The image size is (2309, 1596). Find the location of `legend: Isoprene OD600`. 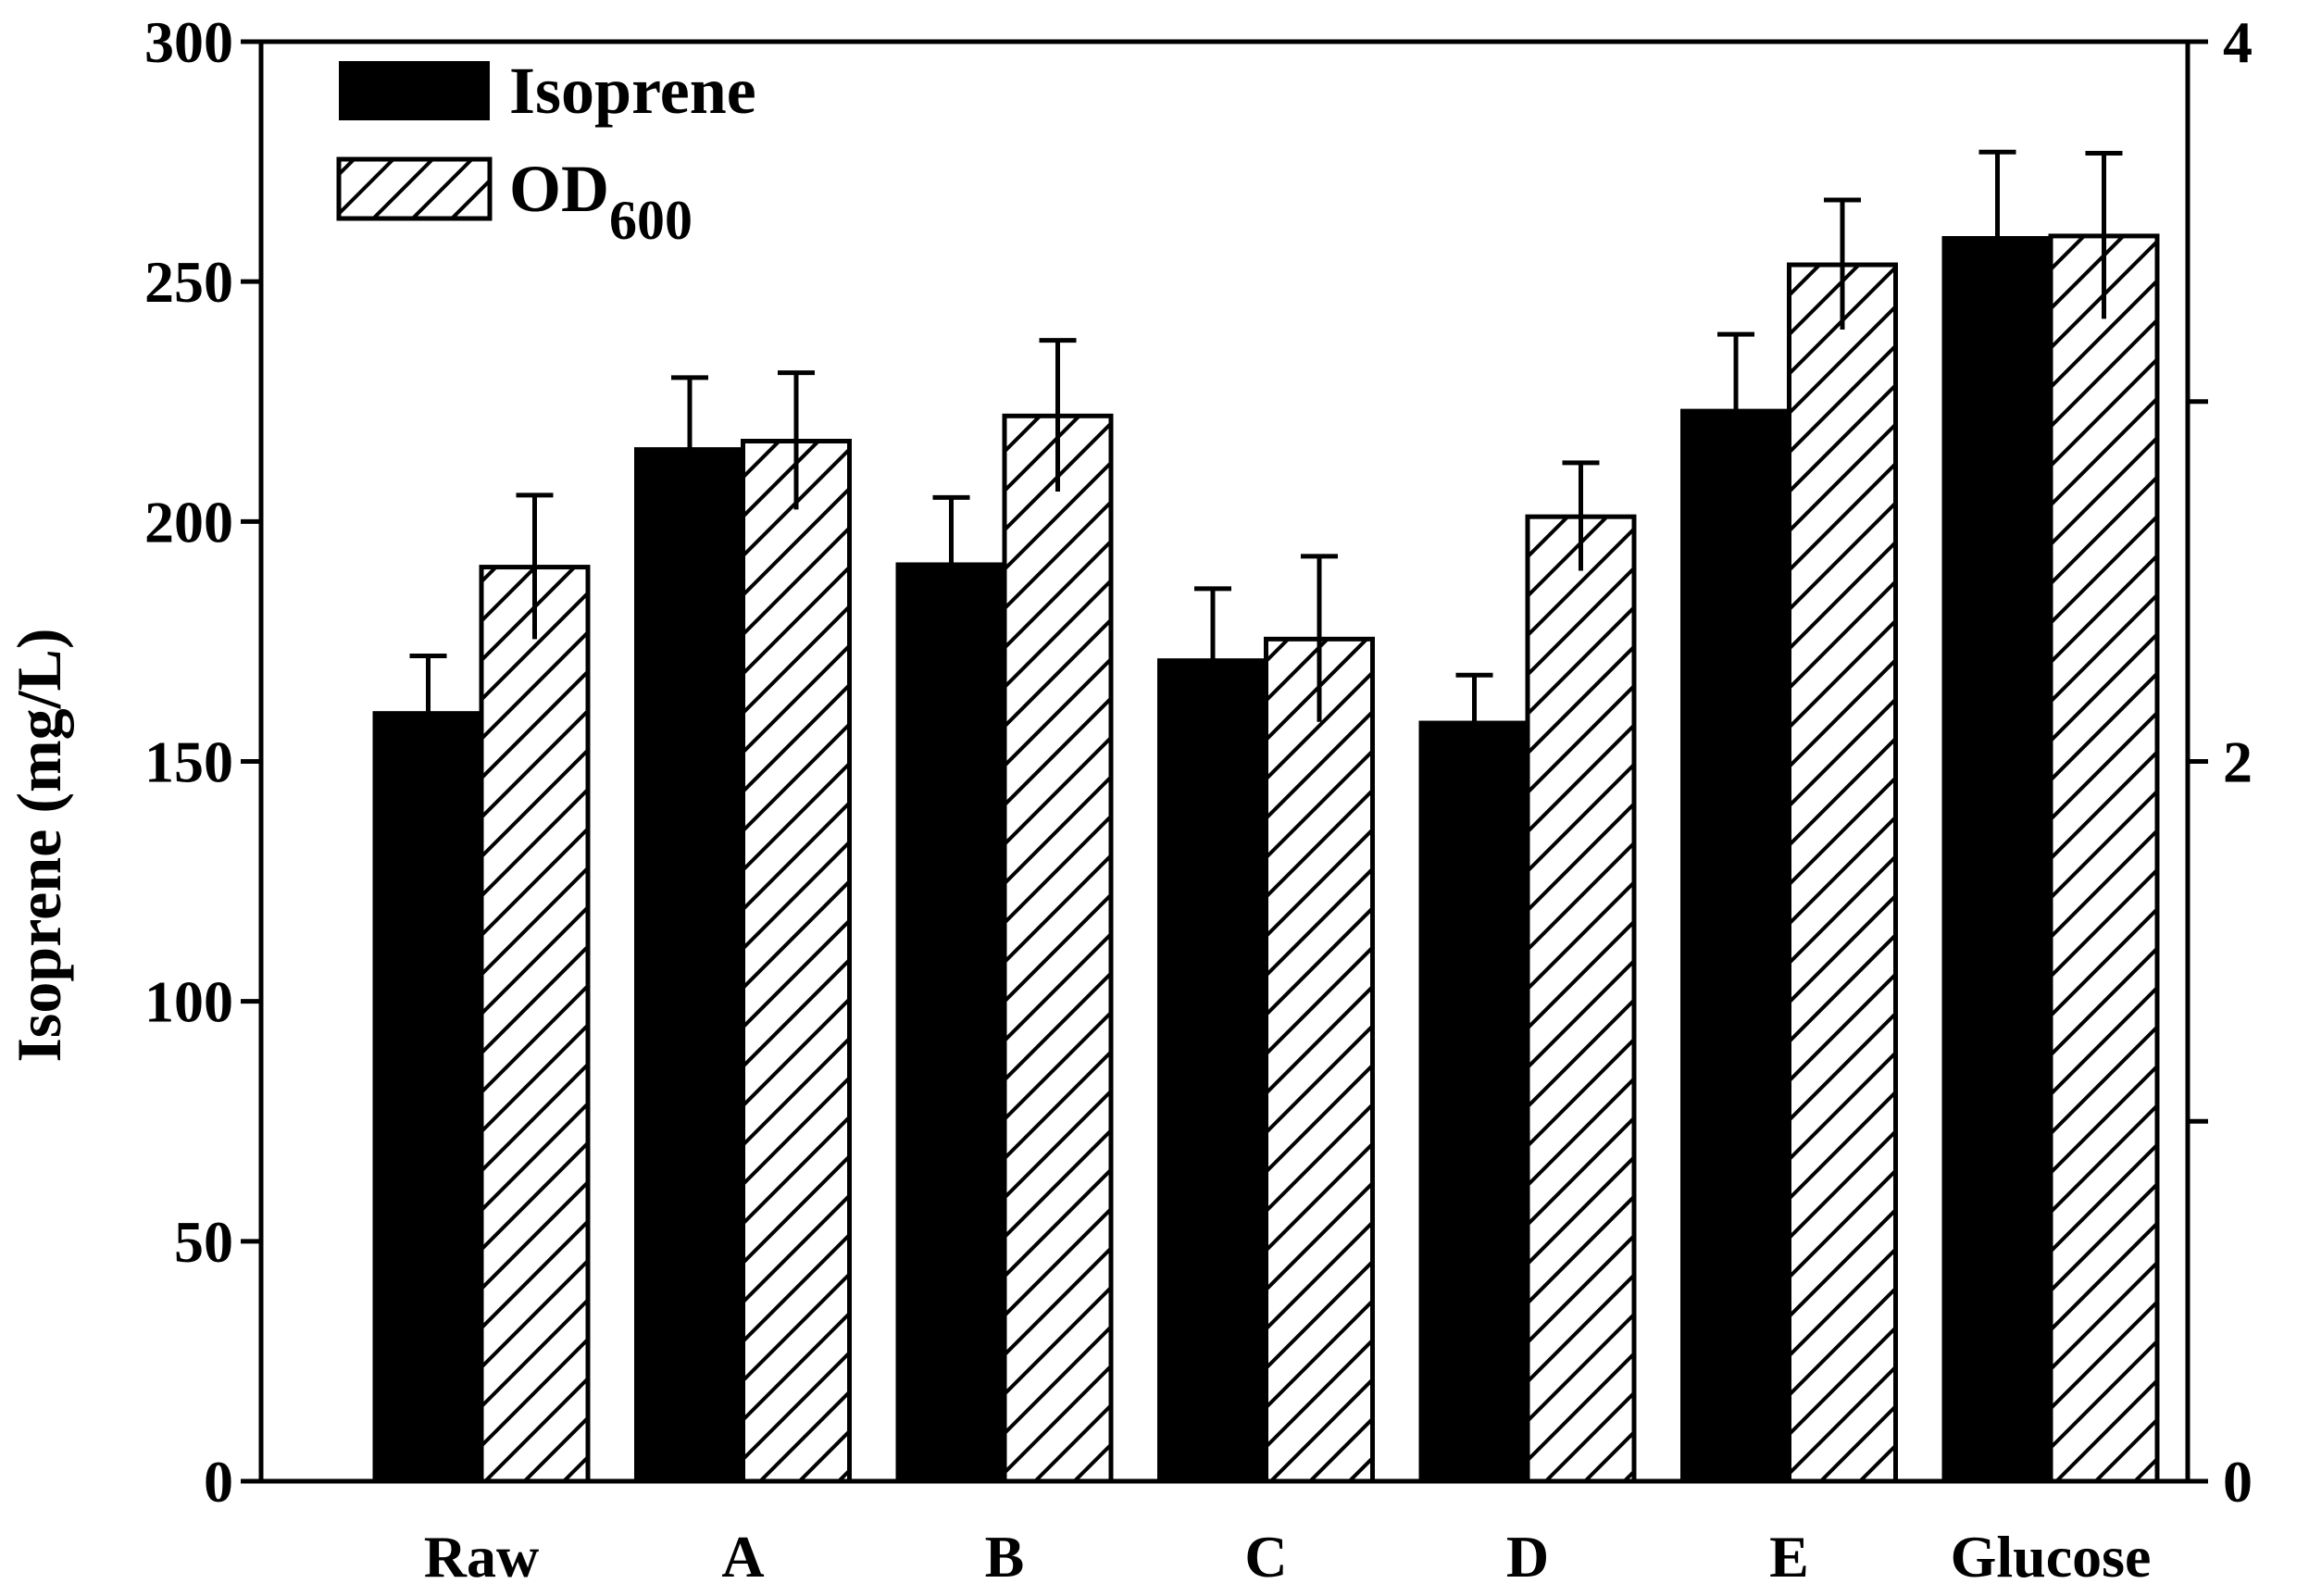

legend: Isoprene OD600 is located at coordinates (546, 152).